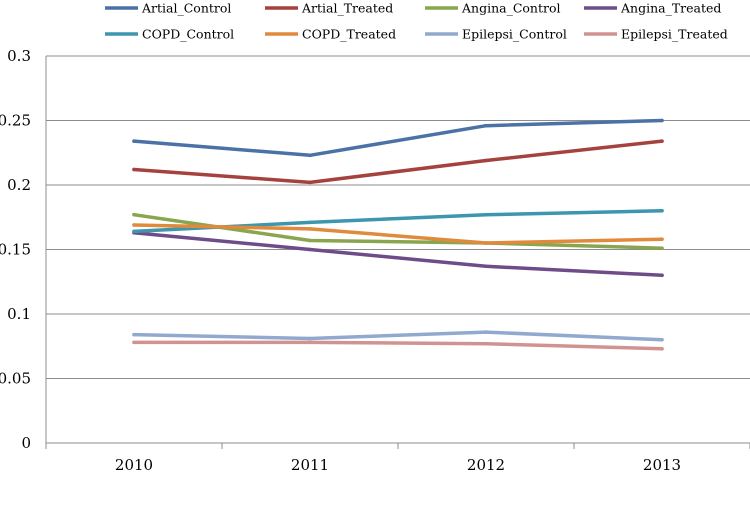 The image size is (750, 511). What do you see at coordinates (134, 231) in the screenshot?
I see `data-point-copd-control-2010` at bounding box center [134, 231].